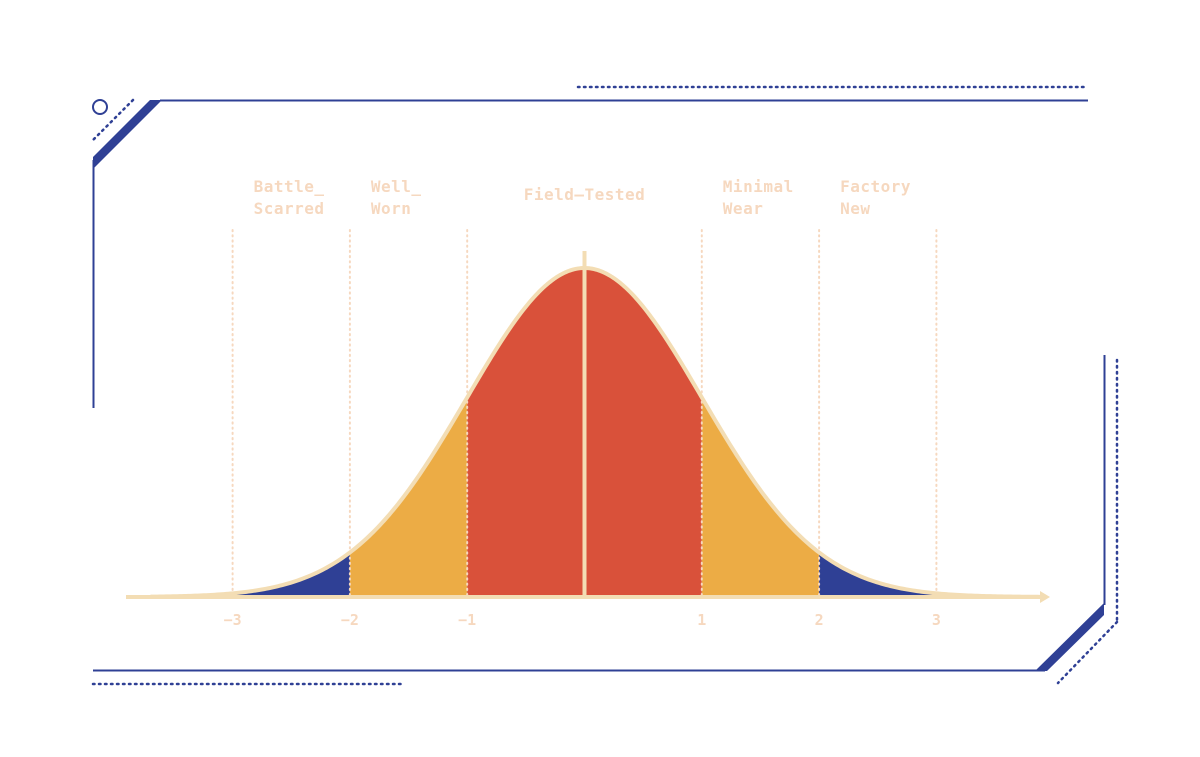 This screenshot has width=1200, height=757. Describe the element at coordinates (1087, 652) in the screenshot. I see `frame-dotted-corner-bottom-right` at that location.